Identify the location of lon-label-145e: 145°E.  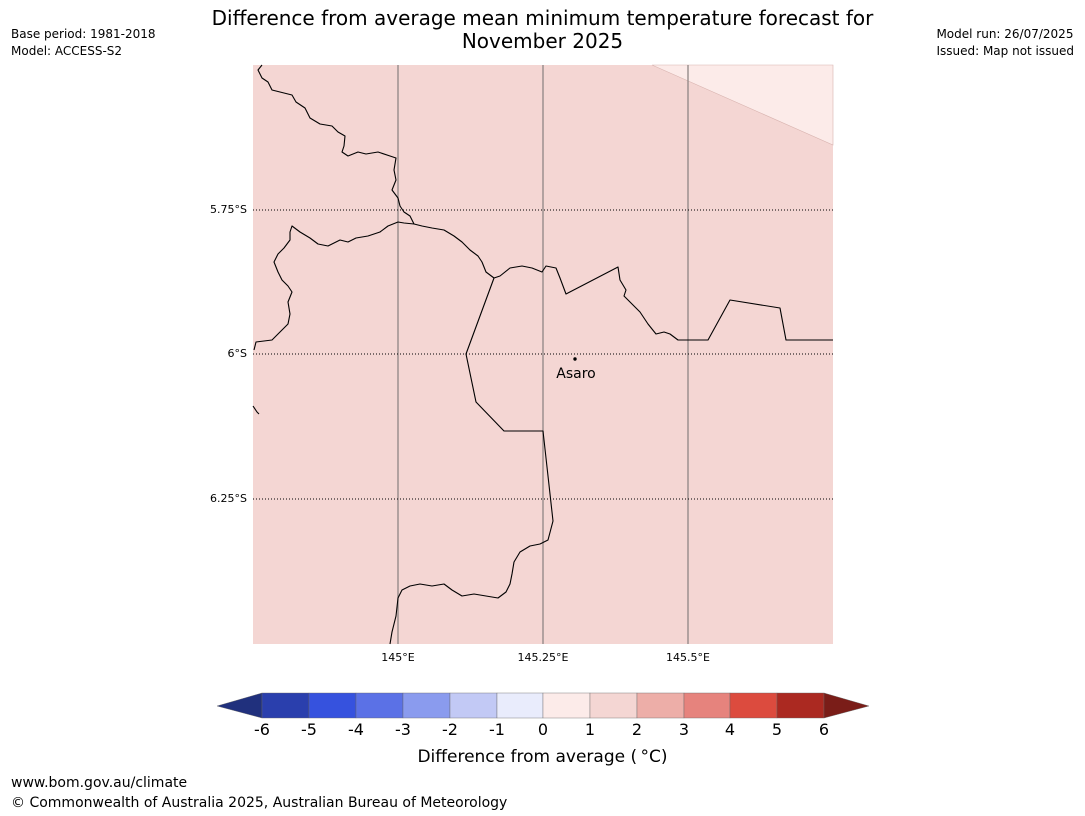
(397, 657).